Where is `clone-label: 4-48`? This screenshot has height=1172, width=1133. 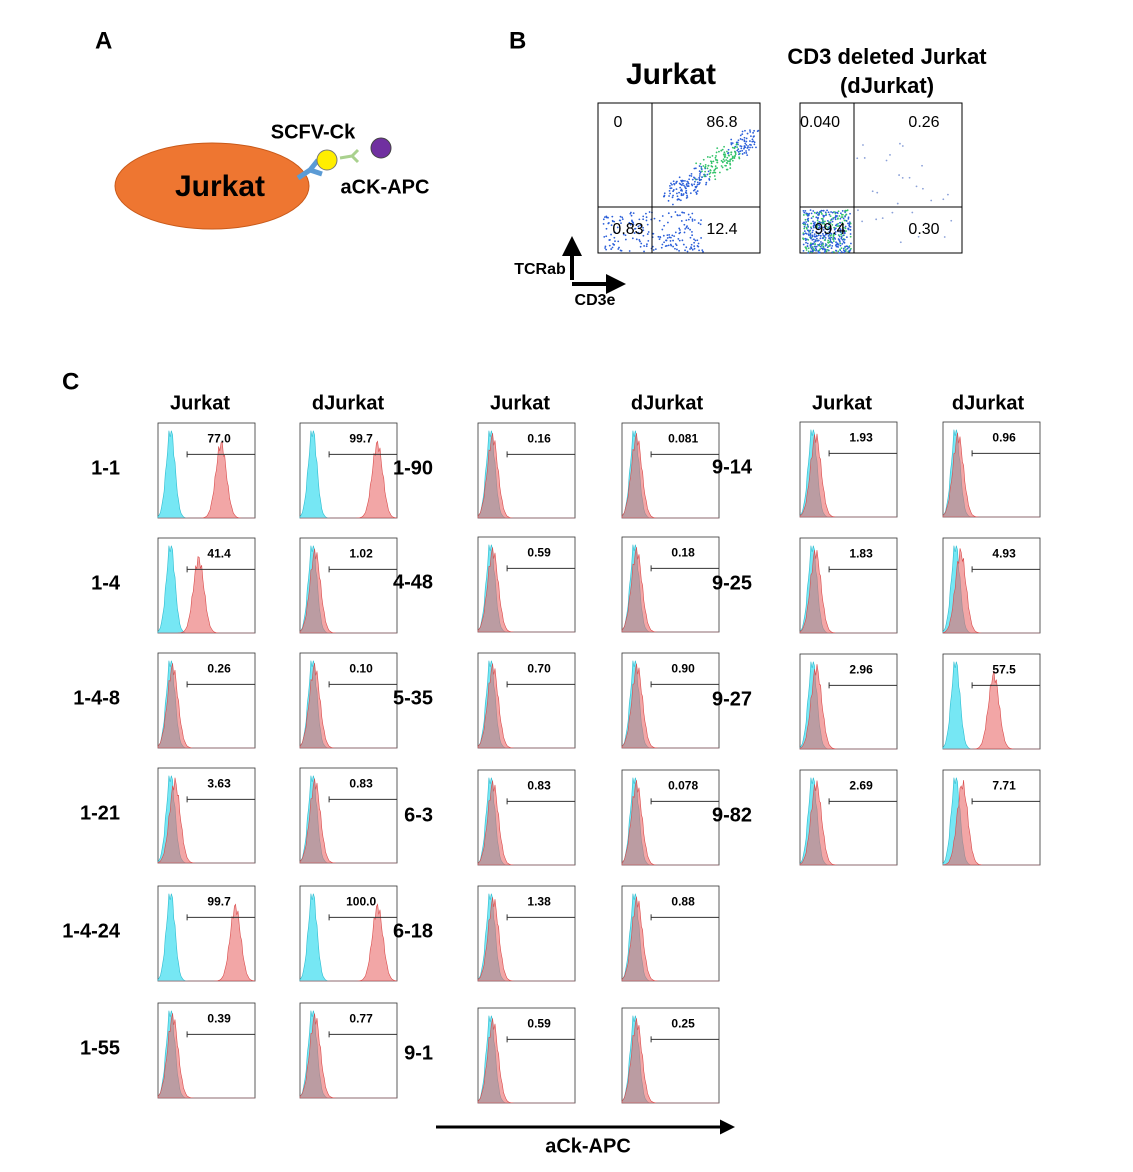 clone-label: 4-48 is located at coordinates (413, 582).